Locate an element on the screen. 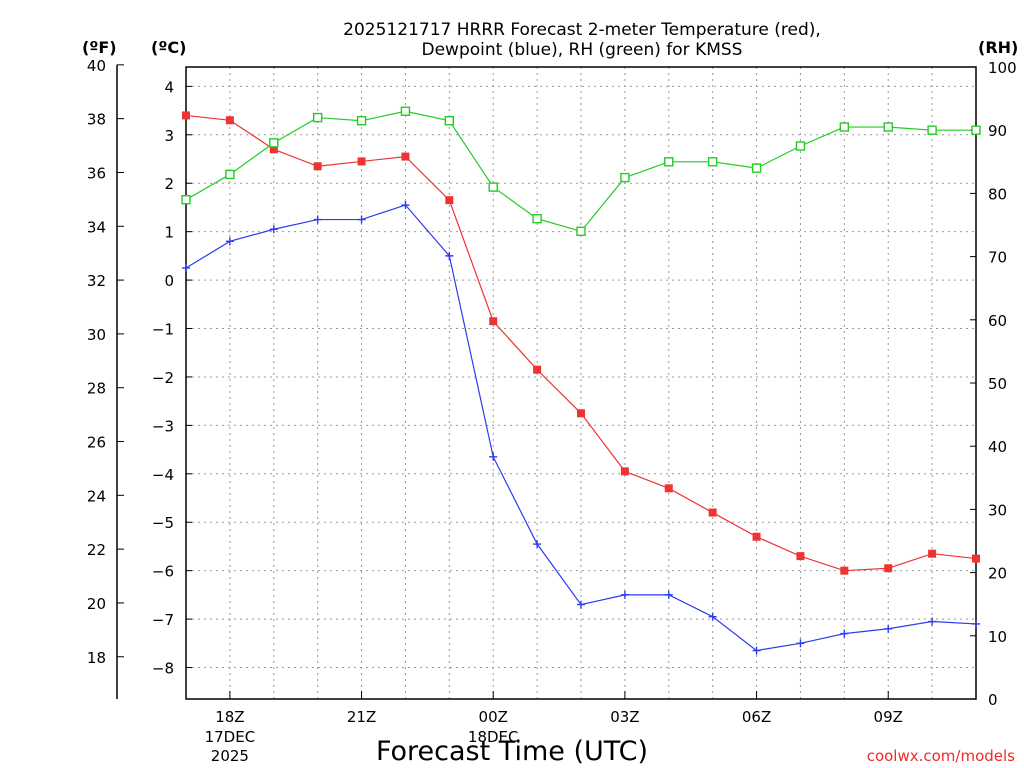 The height and width of the screenshot is (768, 1024). rh-tick-label: 70 is located at coordinates (997, 258).